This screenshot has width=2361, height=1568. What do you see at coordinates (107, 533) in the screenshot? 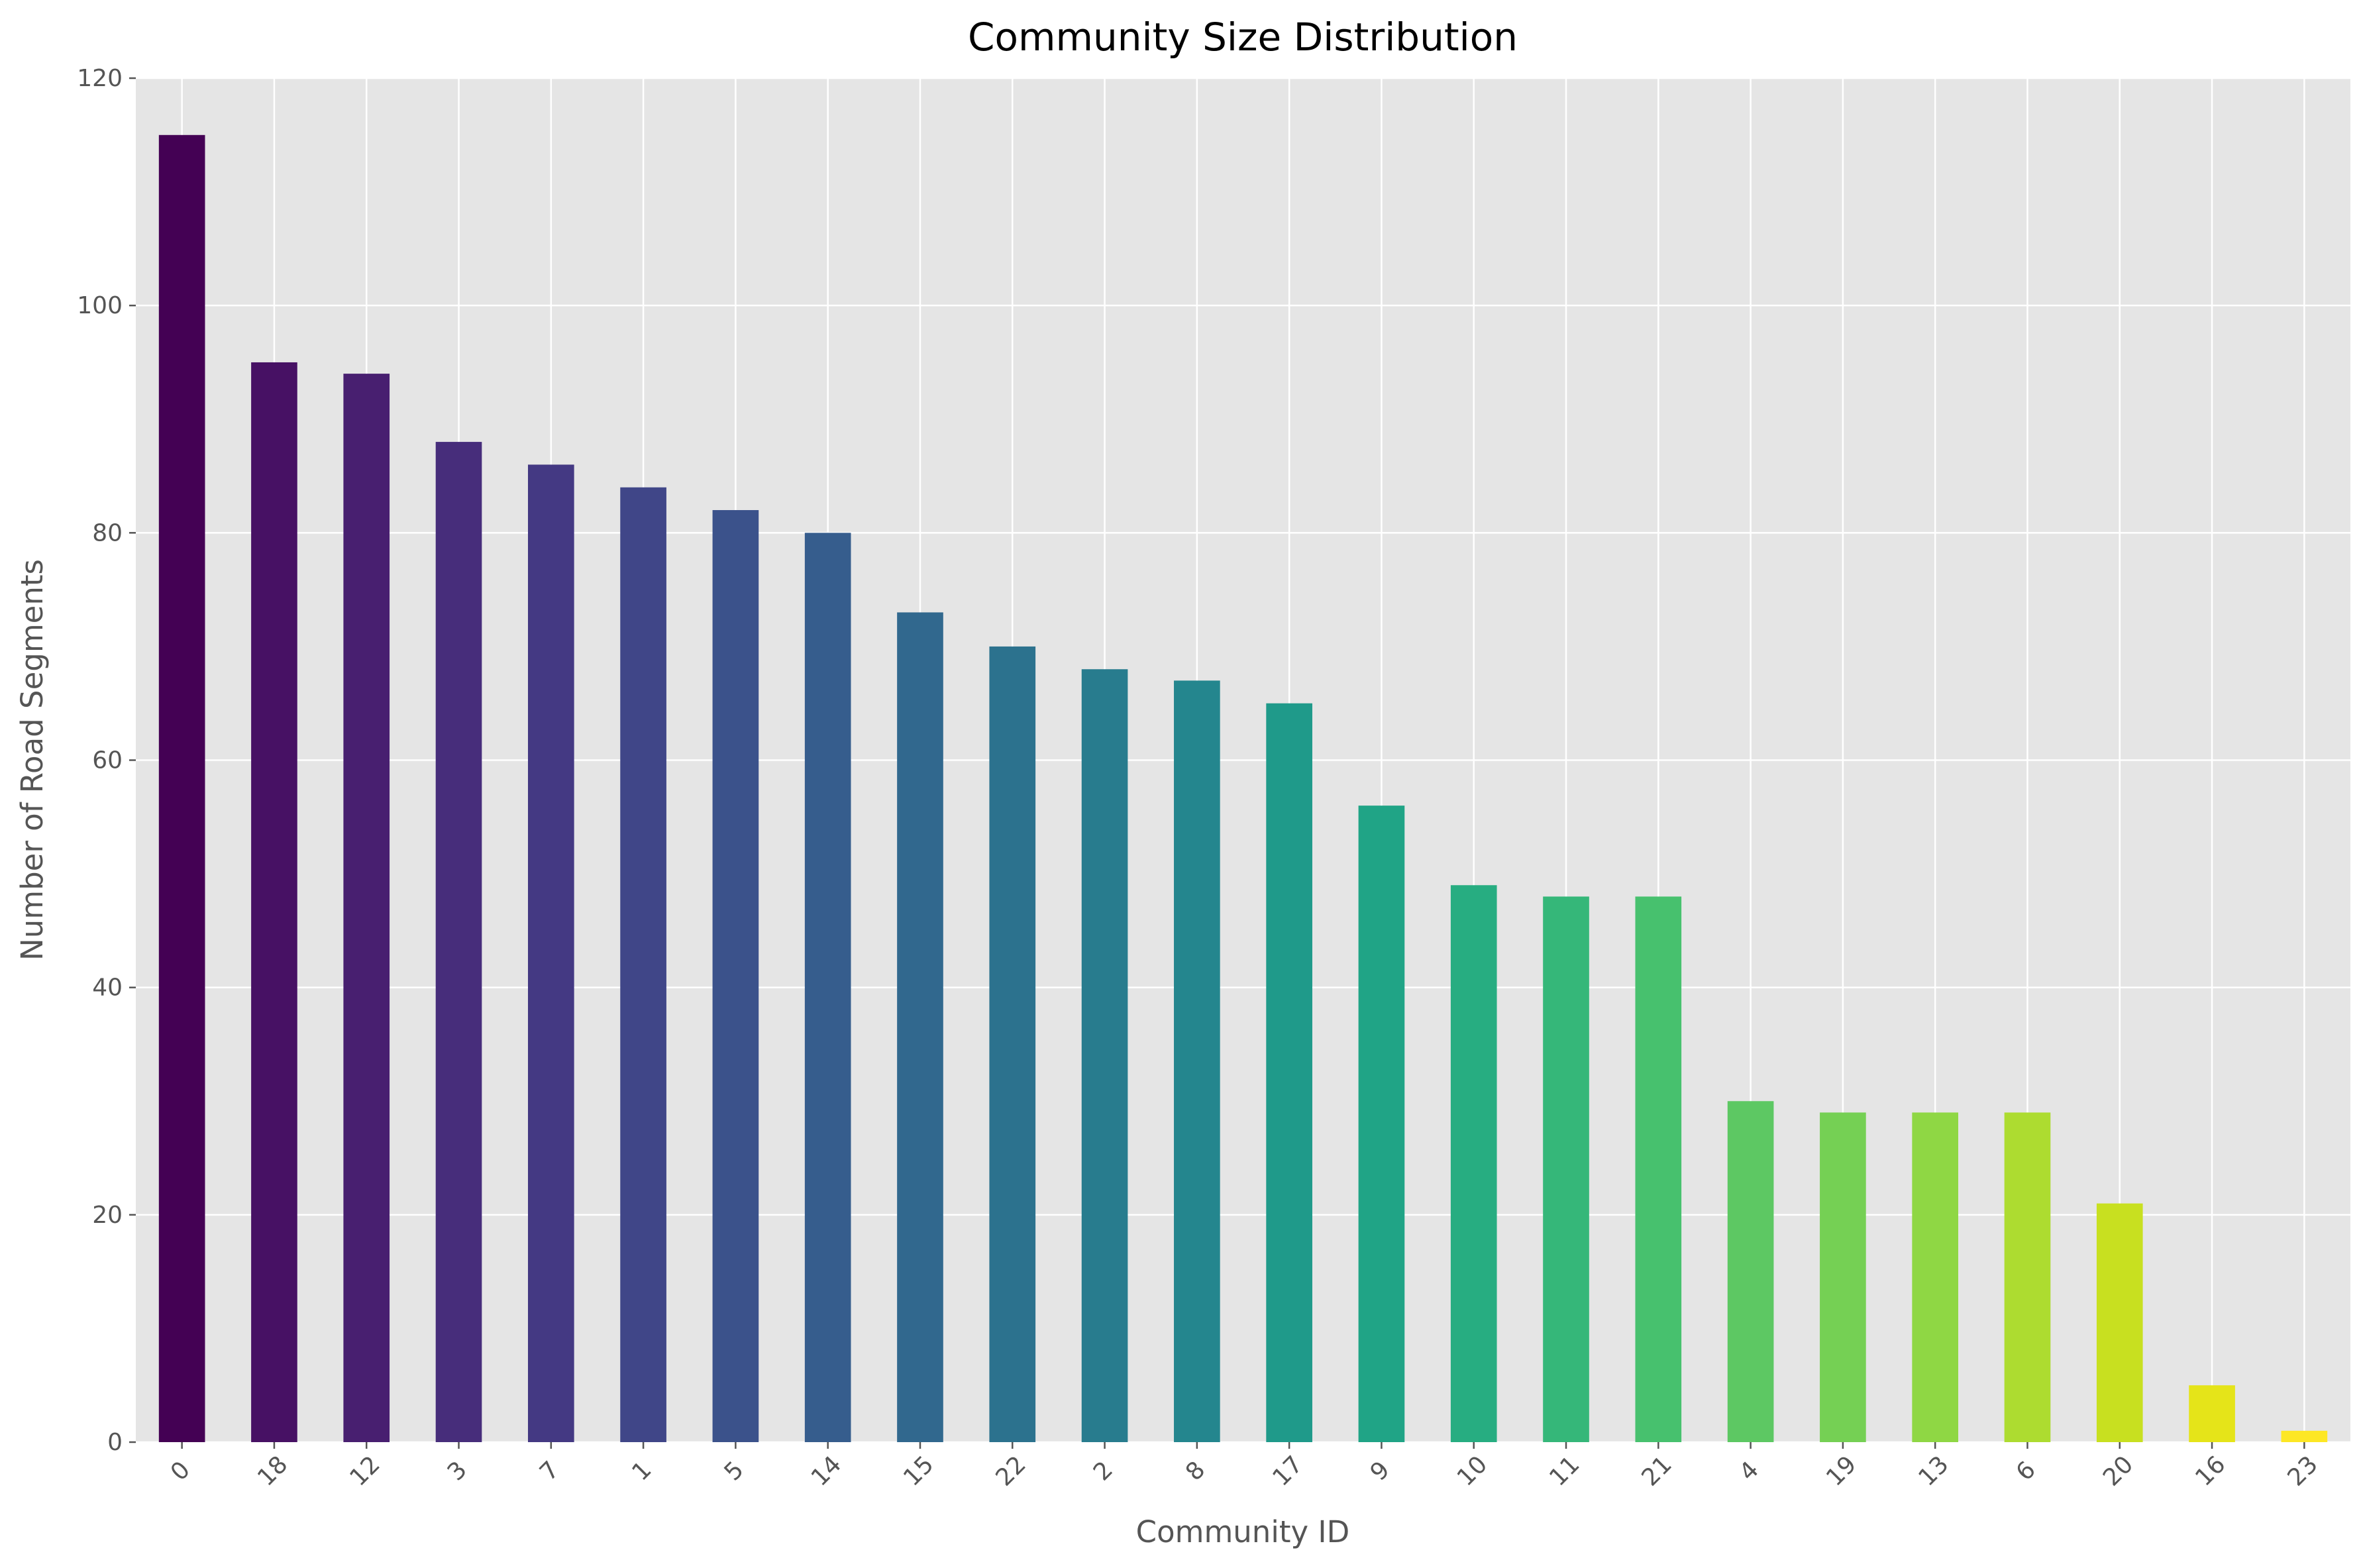
I see `y-tick-label: 80` at bounding box center [107, 533].